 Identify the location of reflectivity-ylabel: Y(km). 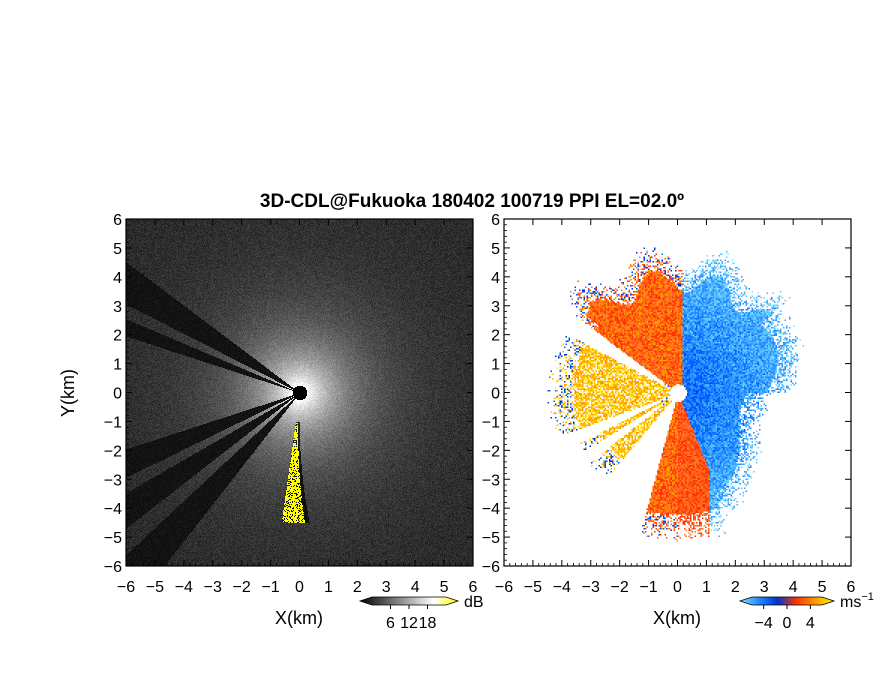
(68, 393).